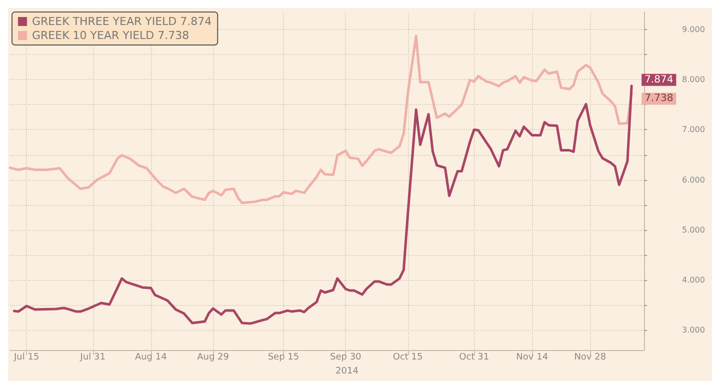  Describe the element at coordinates (151, 357) in the screenshot. I see `x-tick-label: Aug 14` at that location.